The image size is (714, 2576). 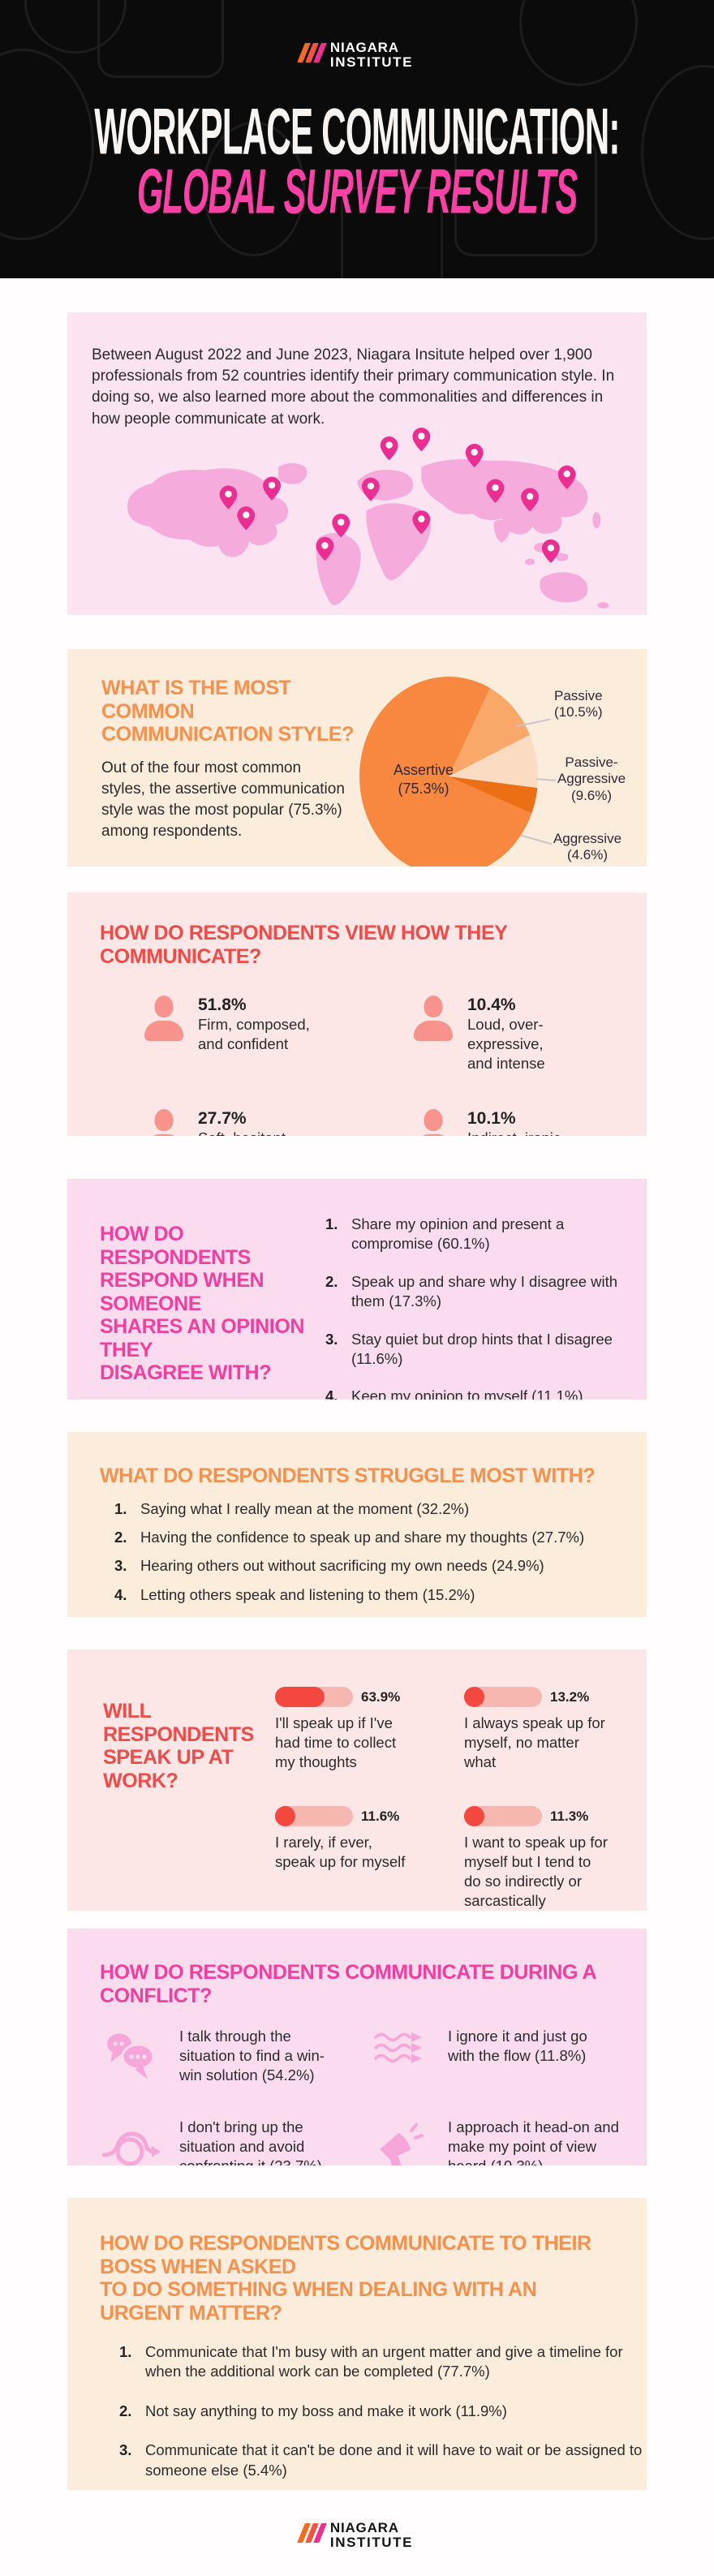 I want to click on stat-label: Soft, hesitant, and apologetic, so click(x=247, y=1132).